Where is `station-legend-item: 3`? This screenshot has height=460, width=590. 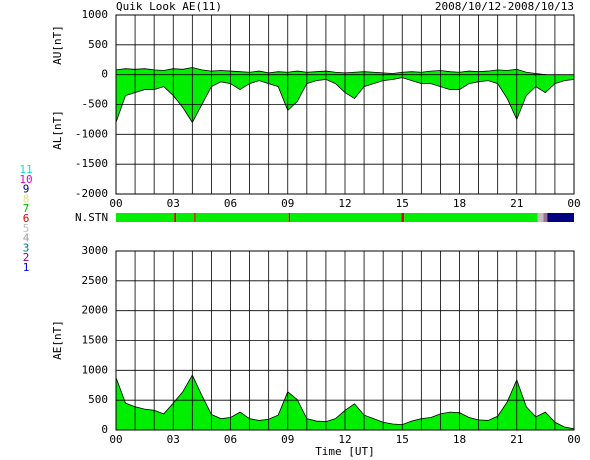
station-legend-item: 3 is located at coordinates (26, 247).